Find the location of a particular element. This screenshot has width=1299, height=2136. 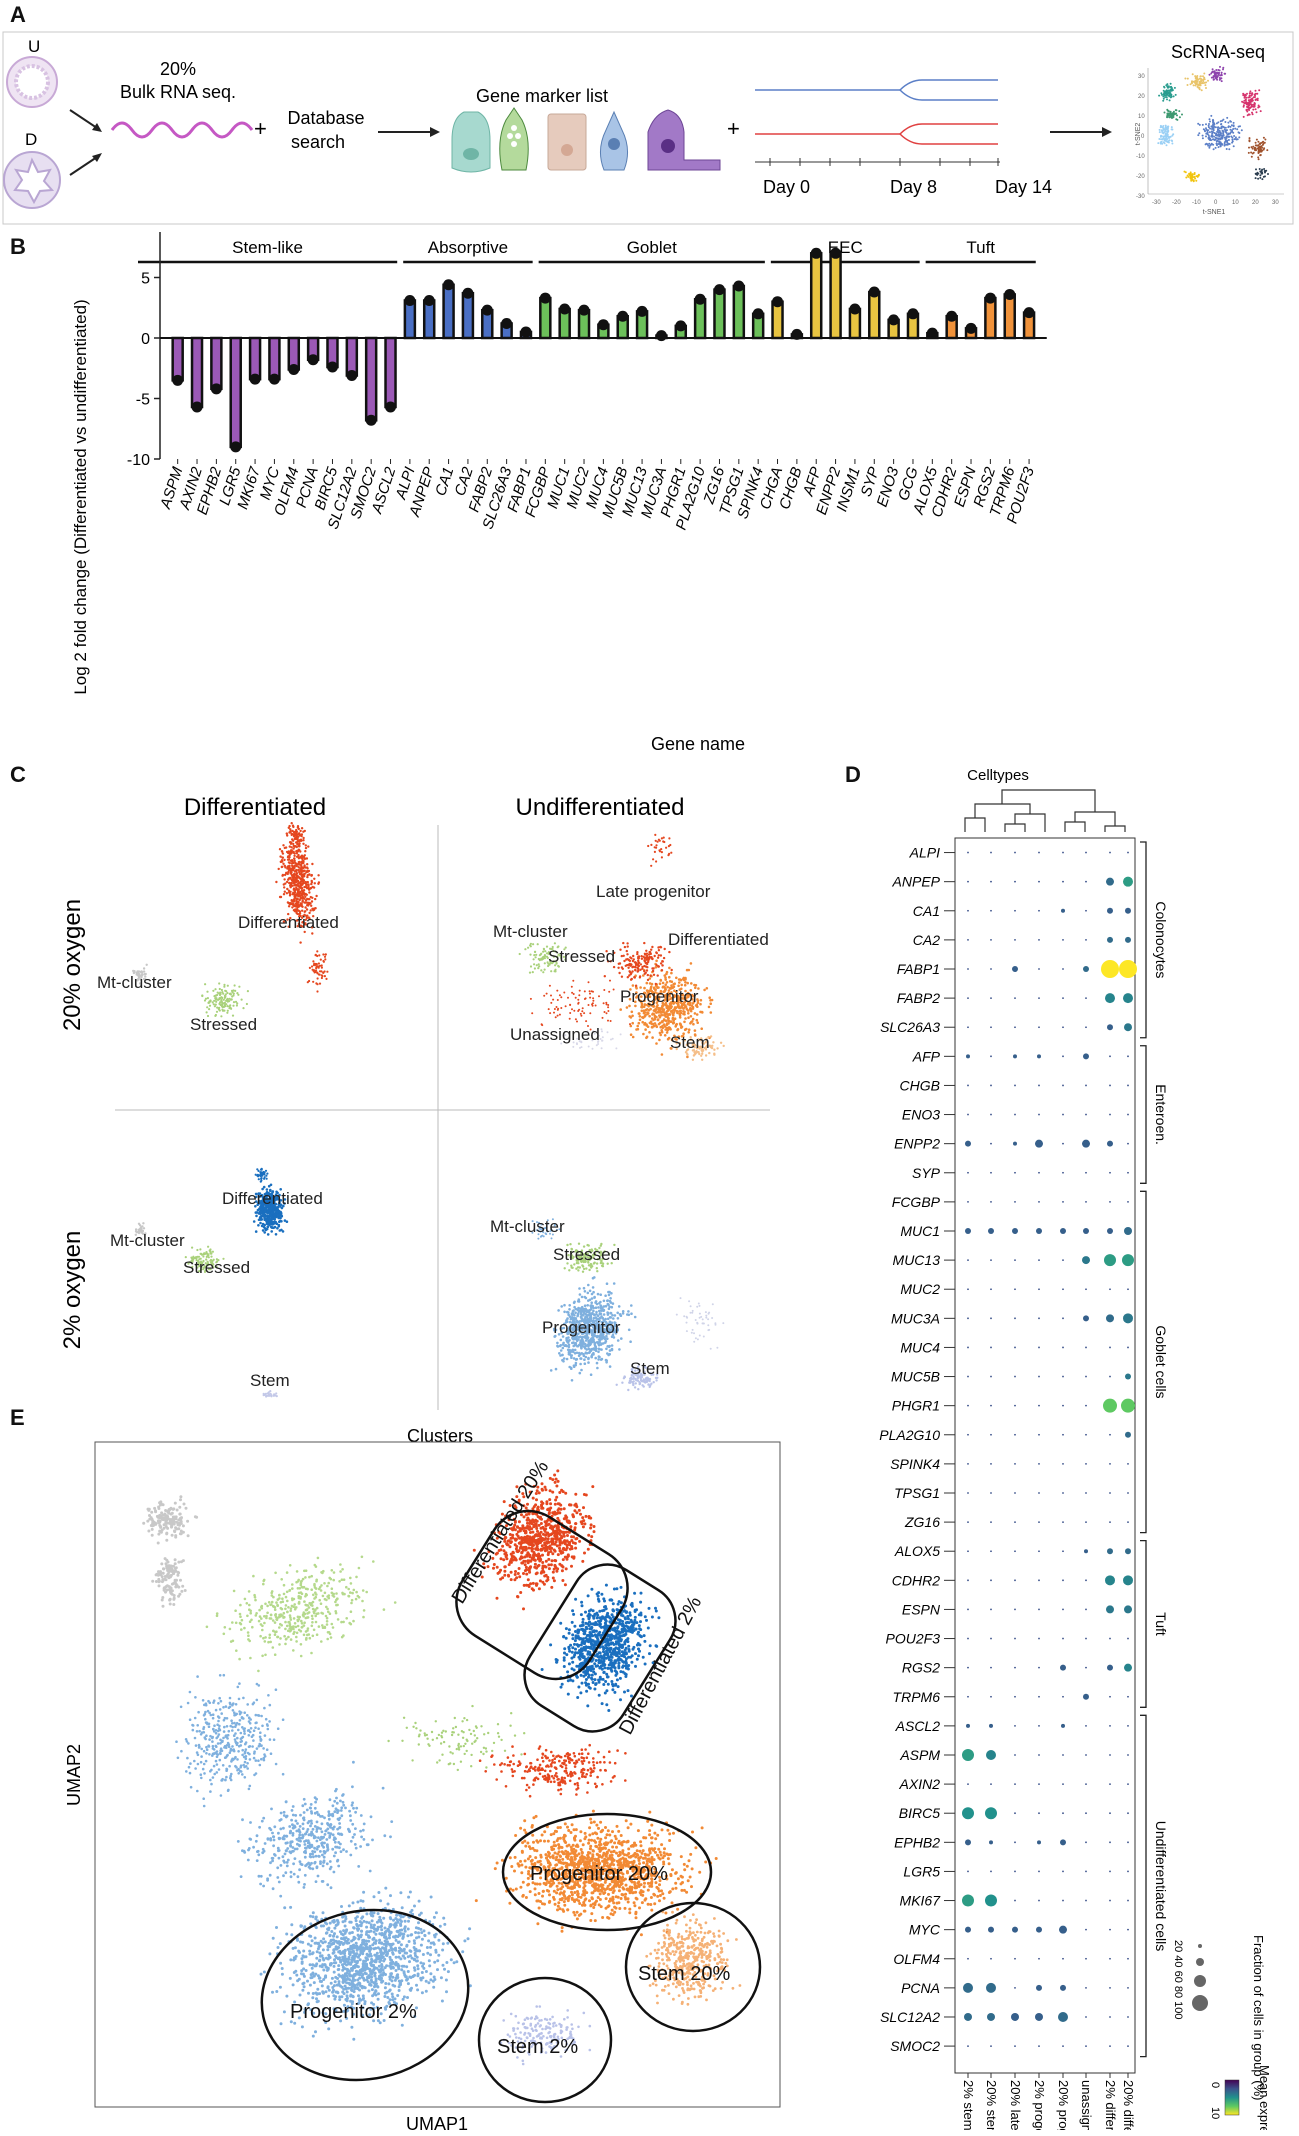

panel-letter-d: D is located at coordinates (853, 774).